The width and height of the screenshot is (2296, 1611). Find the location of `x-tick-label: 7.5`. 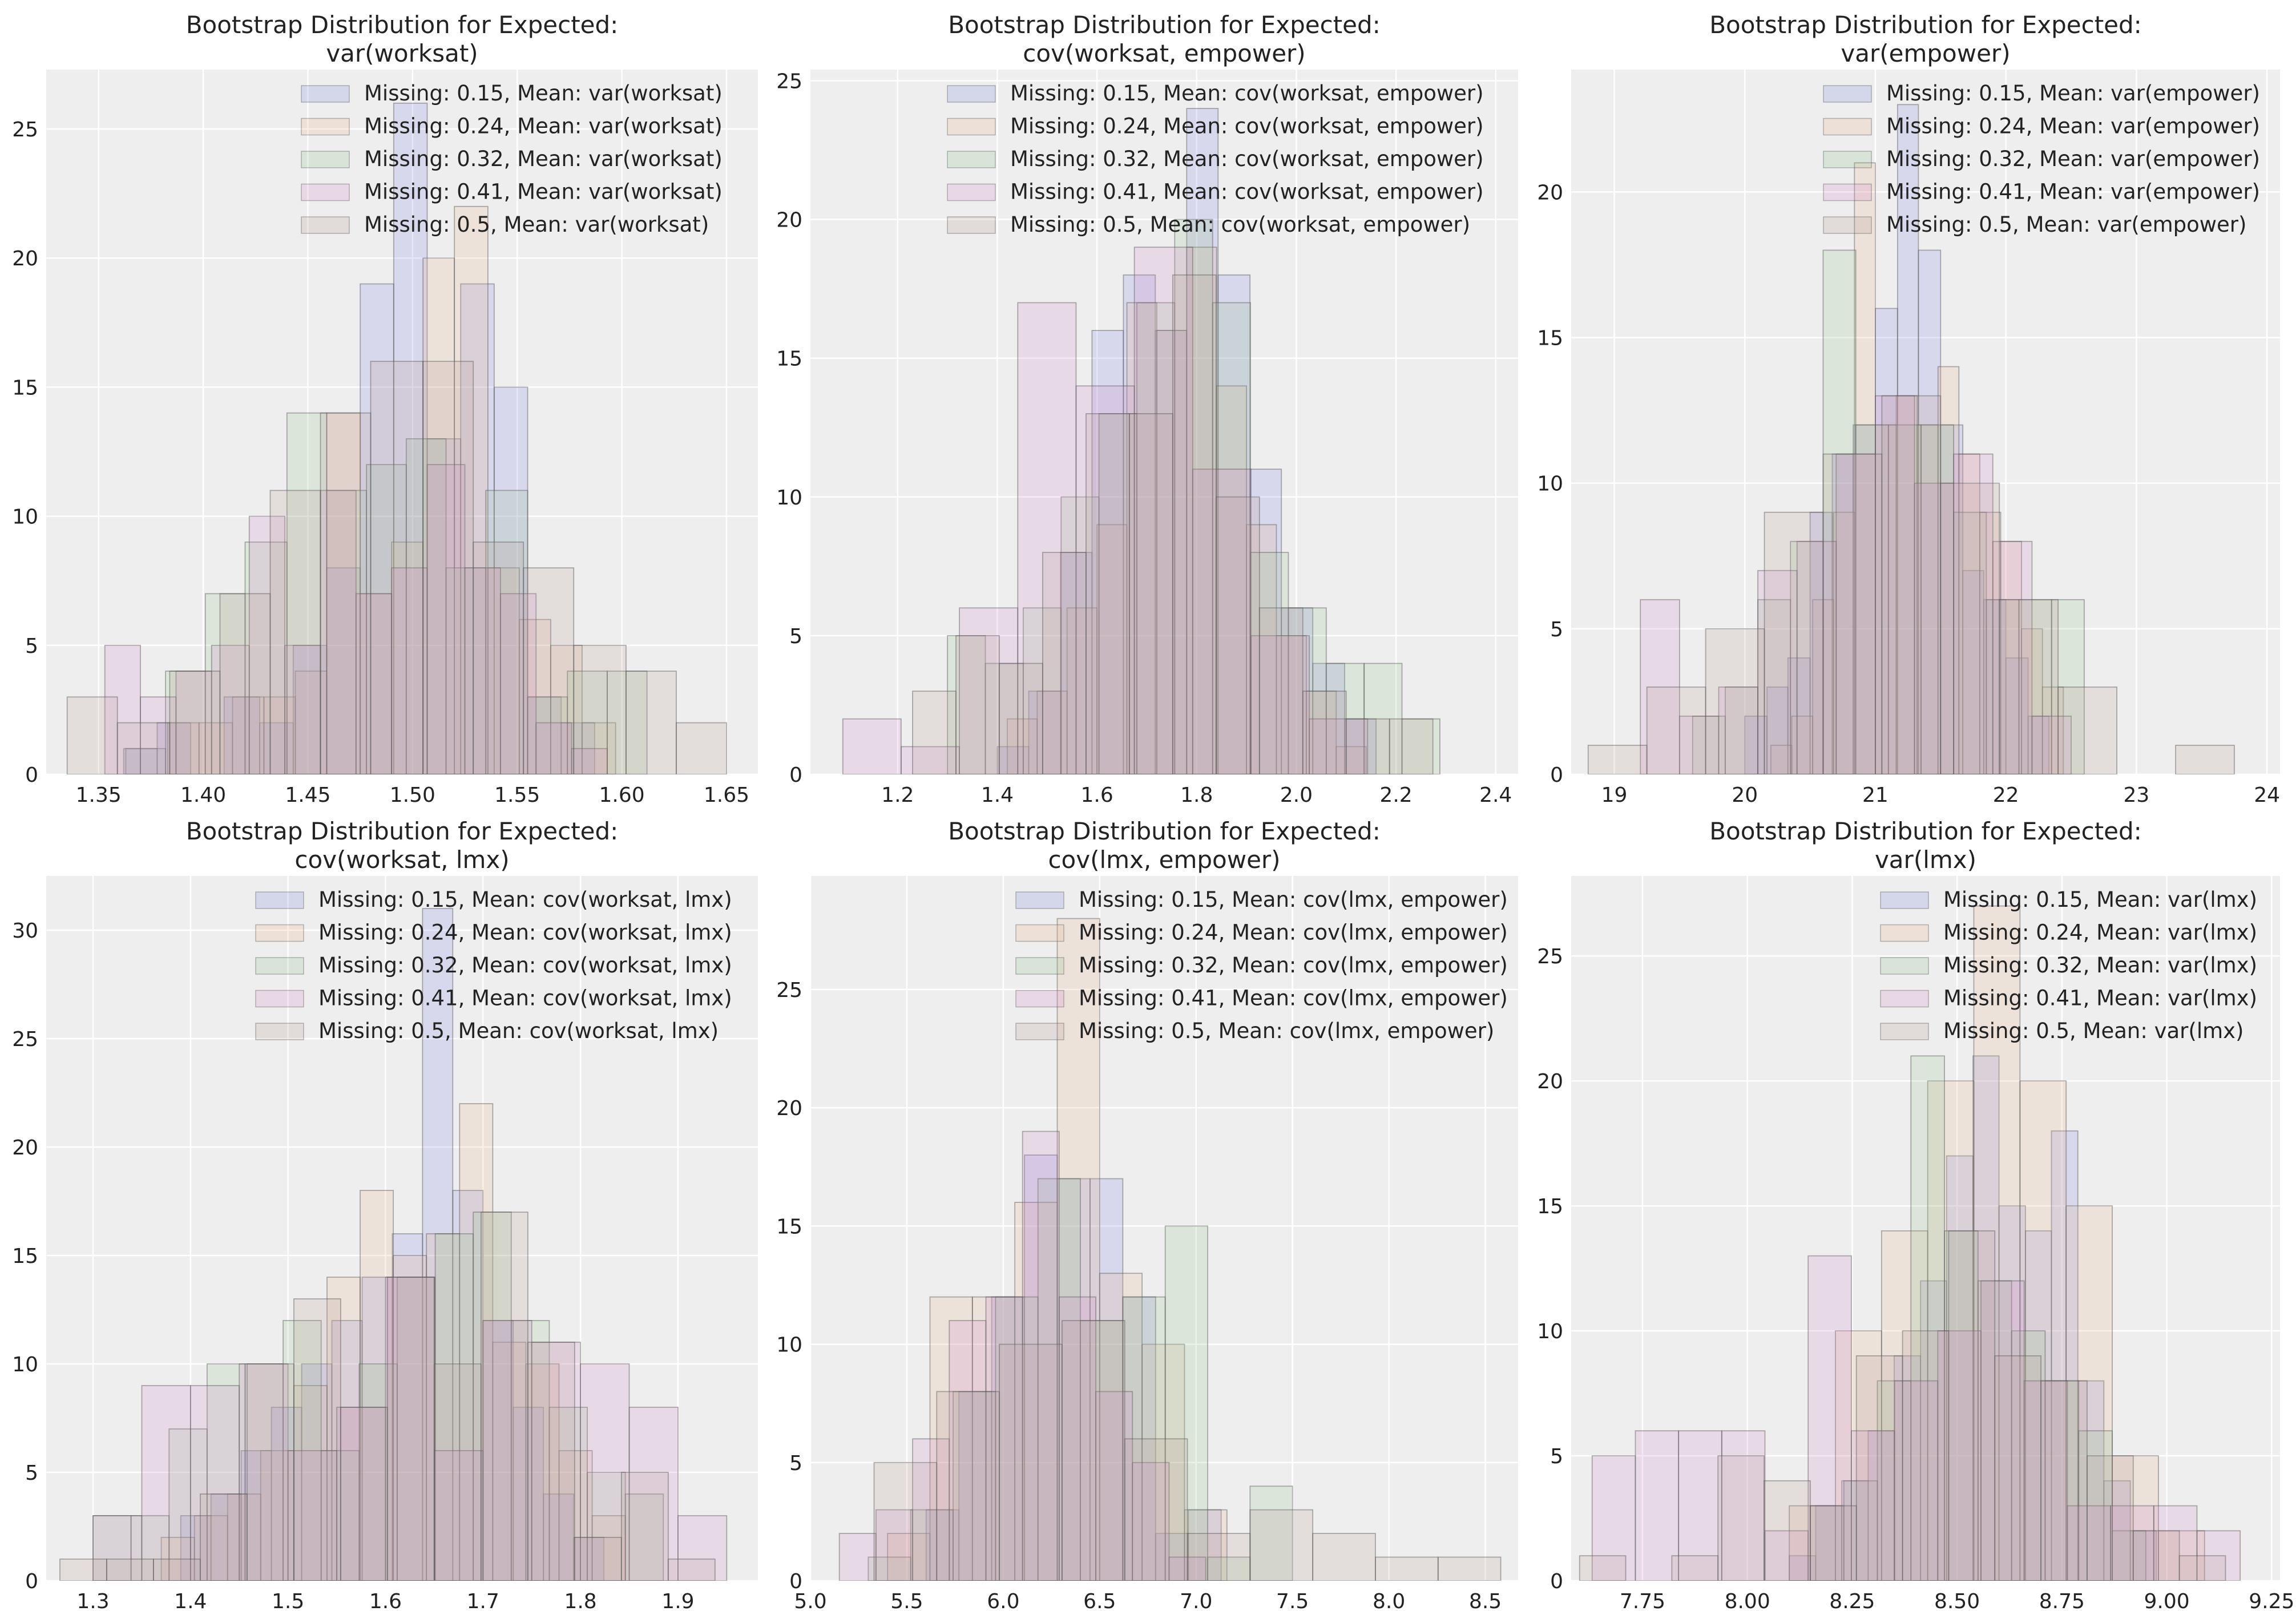

x-tick-label: 7.5 is located at coordinates (1292, 1601).